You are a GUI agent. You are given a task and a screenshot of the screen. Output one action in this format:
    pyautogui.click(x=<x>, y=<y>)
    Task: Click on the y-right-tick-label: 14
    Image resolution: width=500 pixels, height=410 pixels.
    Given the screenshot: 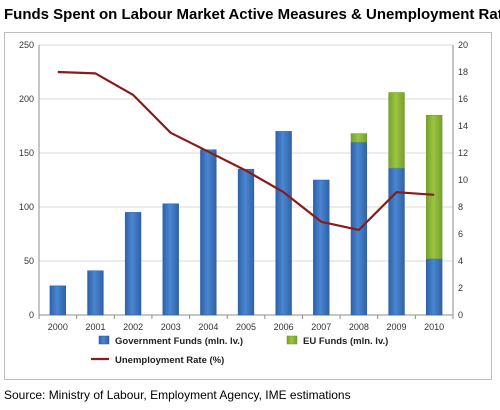 What is the action you would take?
    pyautogui.click(x=463, y=126)
    